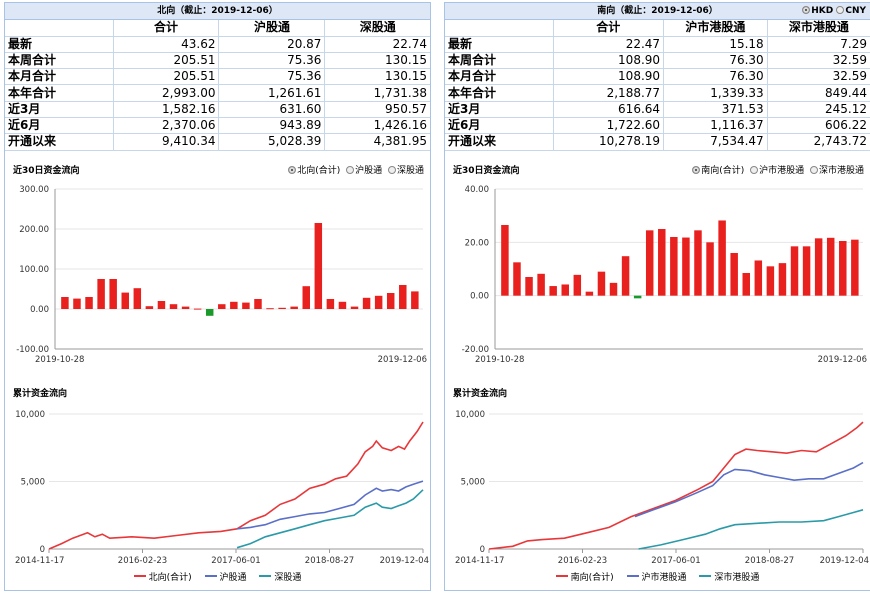 Image resolution: width=870 pixels, height=593 pixels. What do you see at coordinates (657, 44) in the screenshot?
I see `table-row: 最新 22.47 15.18 7.29` at bounding box center [657, 44].